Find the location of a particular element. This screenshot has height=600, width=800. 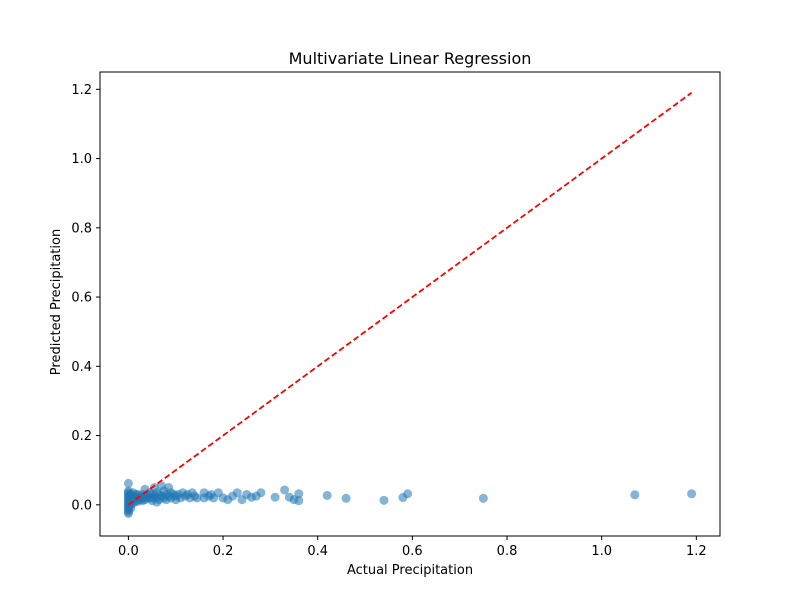

y-tick-label: 0.0 is located at coordinates (81, 505).